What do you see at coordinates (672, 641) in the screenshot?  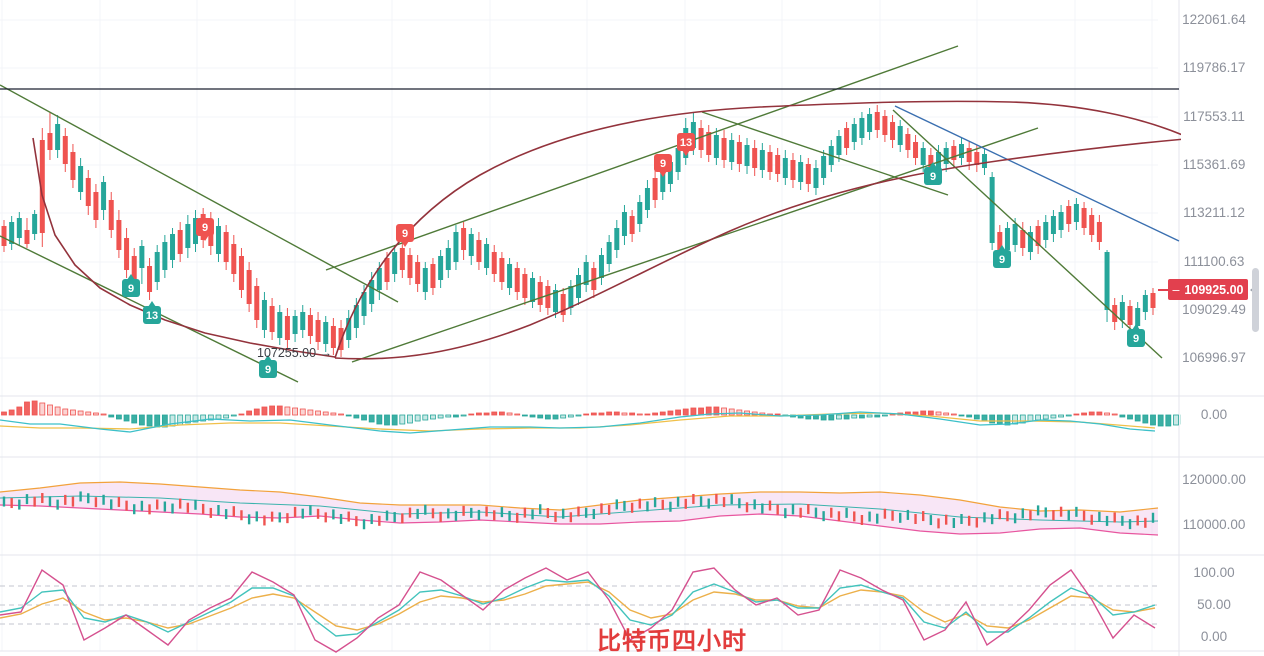 I see `chart-caption: 比特币四小时` at bounding box center [672, 641].